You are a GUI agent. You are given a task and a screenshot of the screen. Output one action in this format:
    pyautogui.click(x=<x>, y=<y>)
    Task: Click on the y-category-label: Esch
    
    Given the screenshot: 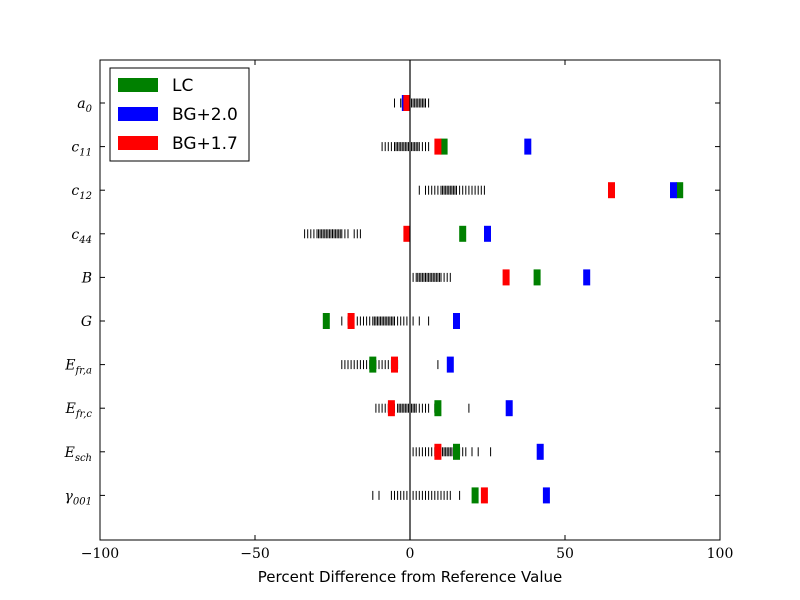 What is the action you would take?
    pyautogui.click(x=78, y=454)
    